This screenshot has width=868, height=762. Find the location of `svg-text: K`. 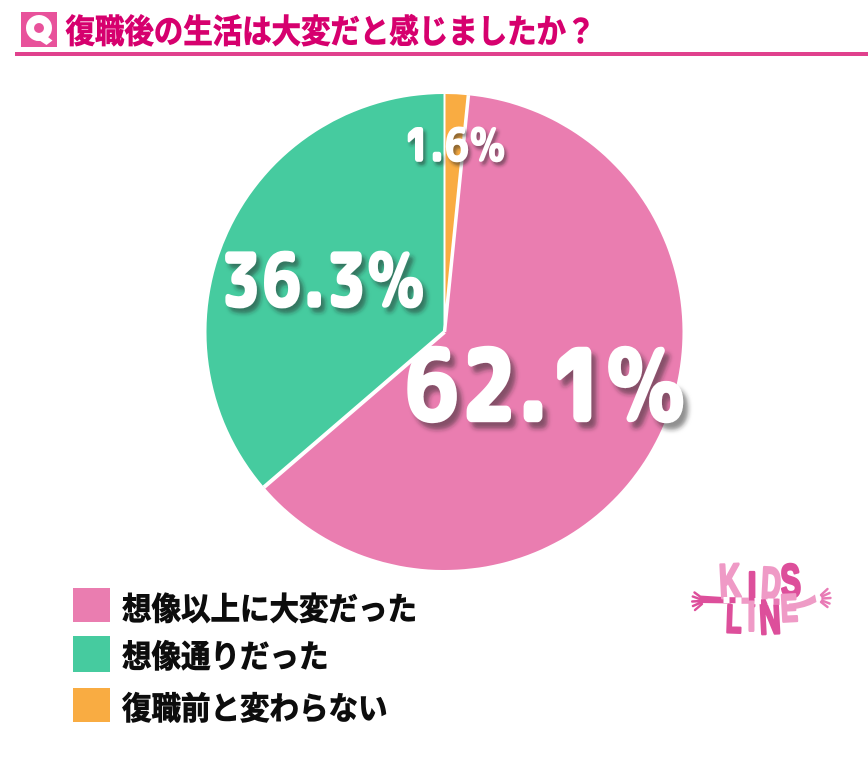

svg-text: K is located at coordinates (730, 582).